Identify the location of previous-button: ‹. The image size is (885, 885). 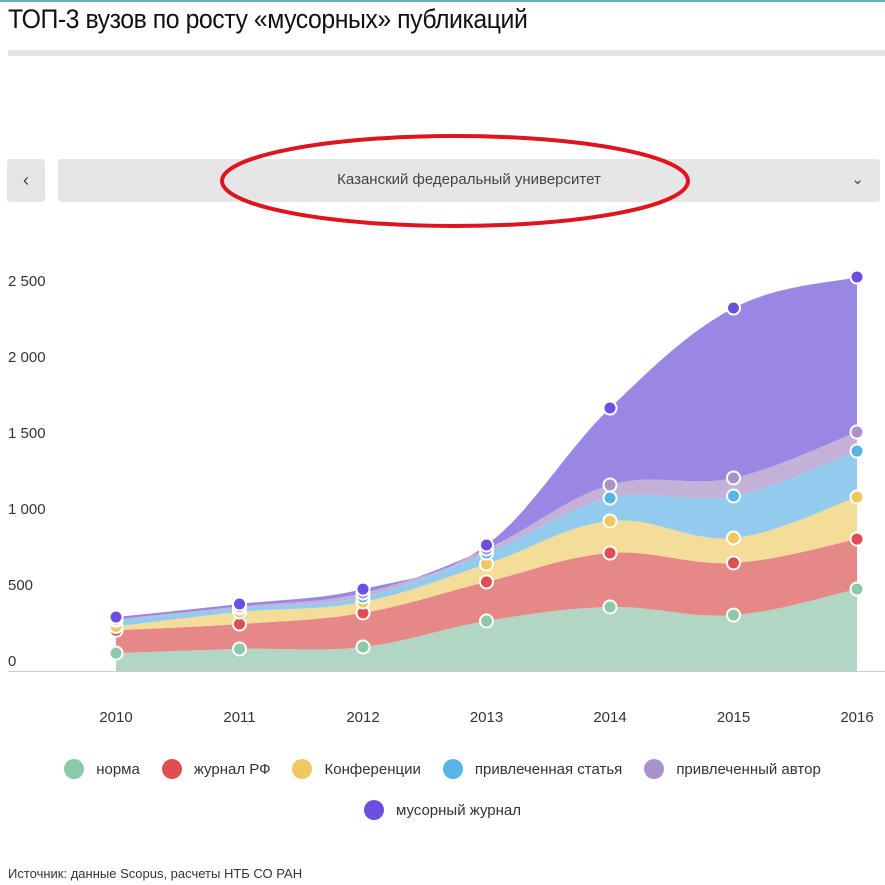
(26, 180).